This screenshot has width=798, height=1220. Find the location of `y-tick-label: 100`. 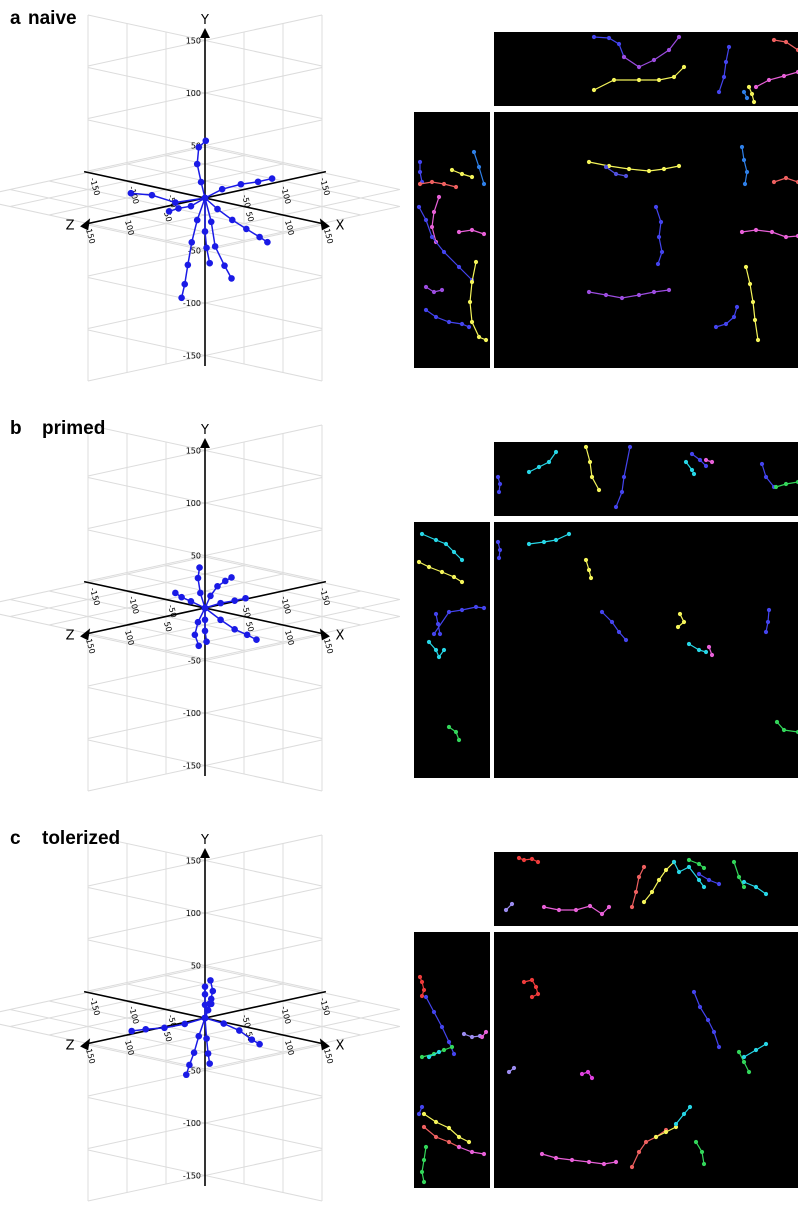

y-tick-label: 100 is located at coordinates (193, 913).